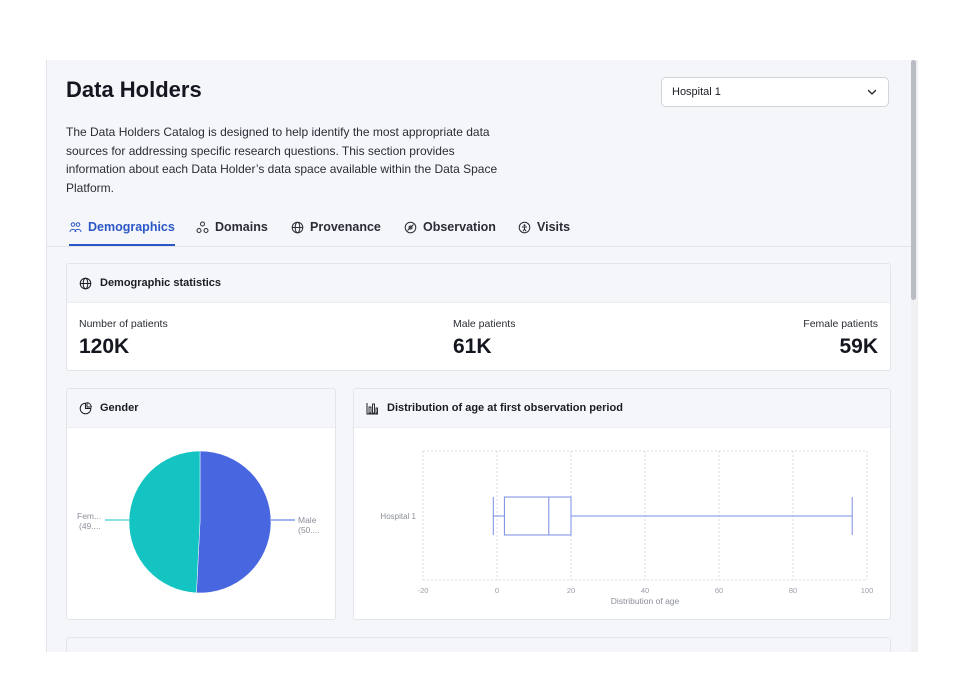 The image size is (965, 677). I want to click on stat-male-patients: Male patients 61K, so click(484, 338).